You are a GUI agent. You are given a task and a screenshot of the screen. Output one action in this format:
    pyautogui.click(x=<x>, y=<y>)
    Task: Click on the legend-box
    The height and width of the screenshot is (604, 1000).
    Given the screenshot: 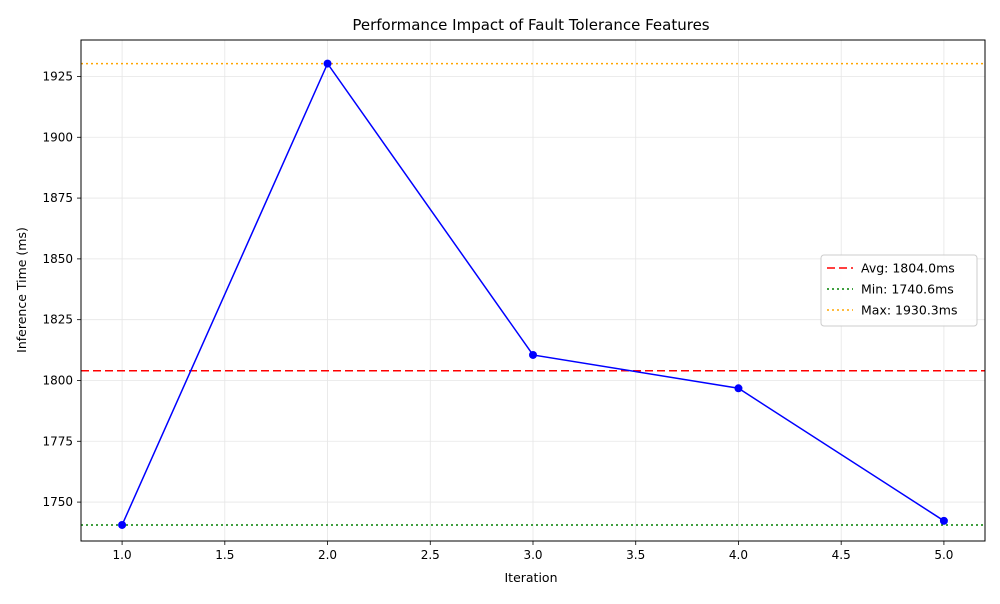 What is the action you would take?
    pyautogui.click(x=899, y=290)
    